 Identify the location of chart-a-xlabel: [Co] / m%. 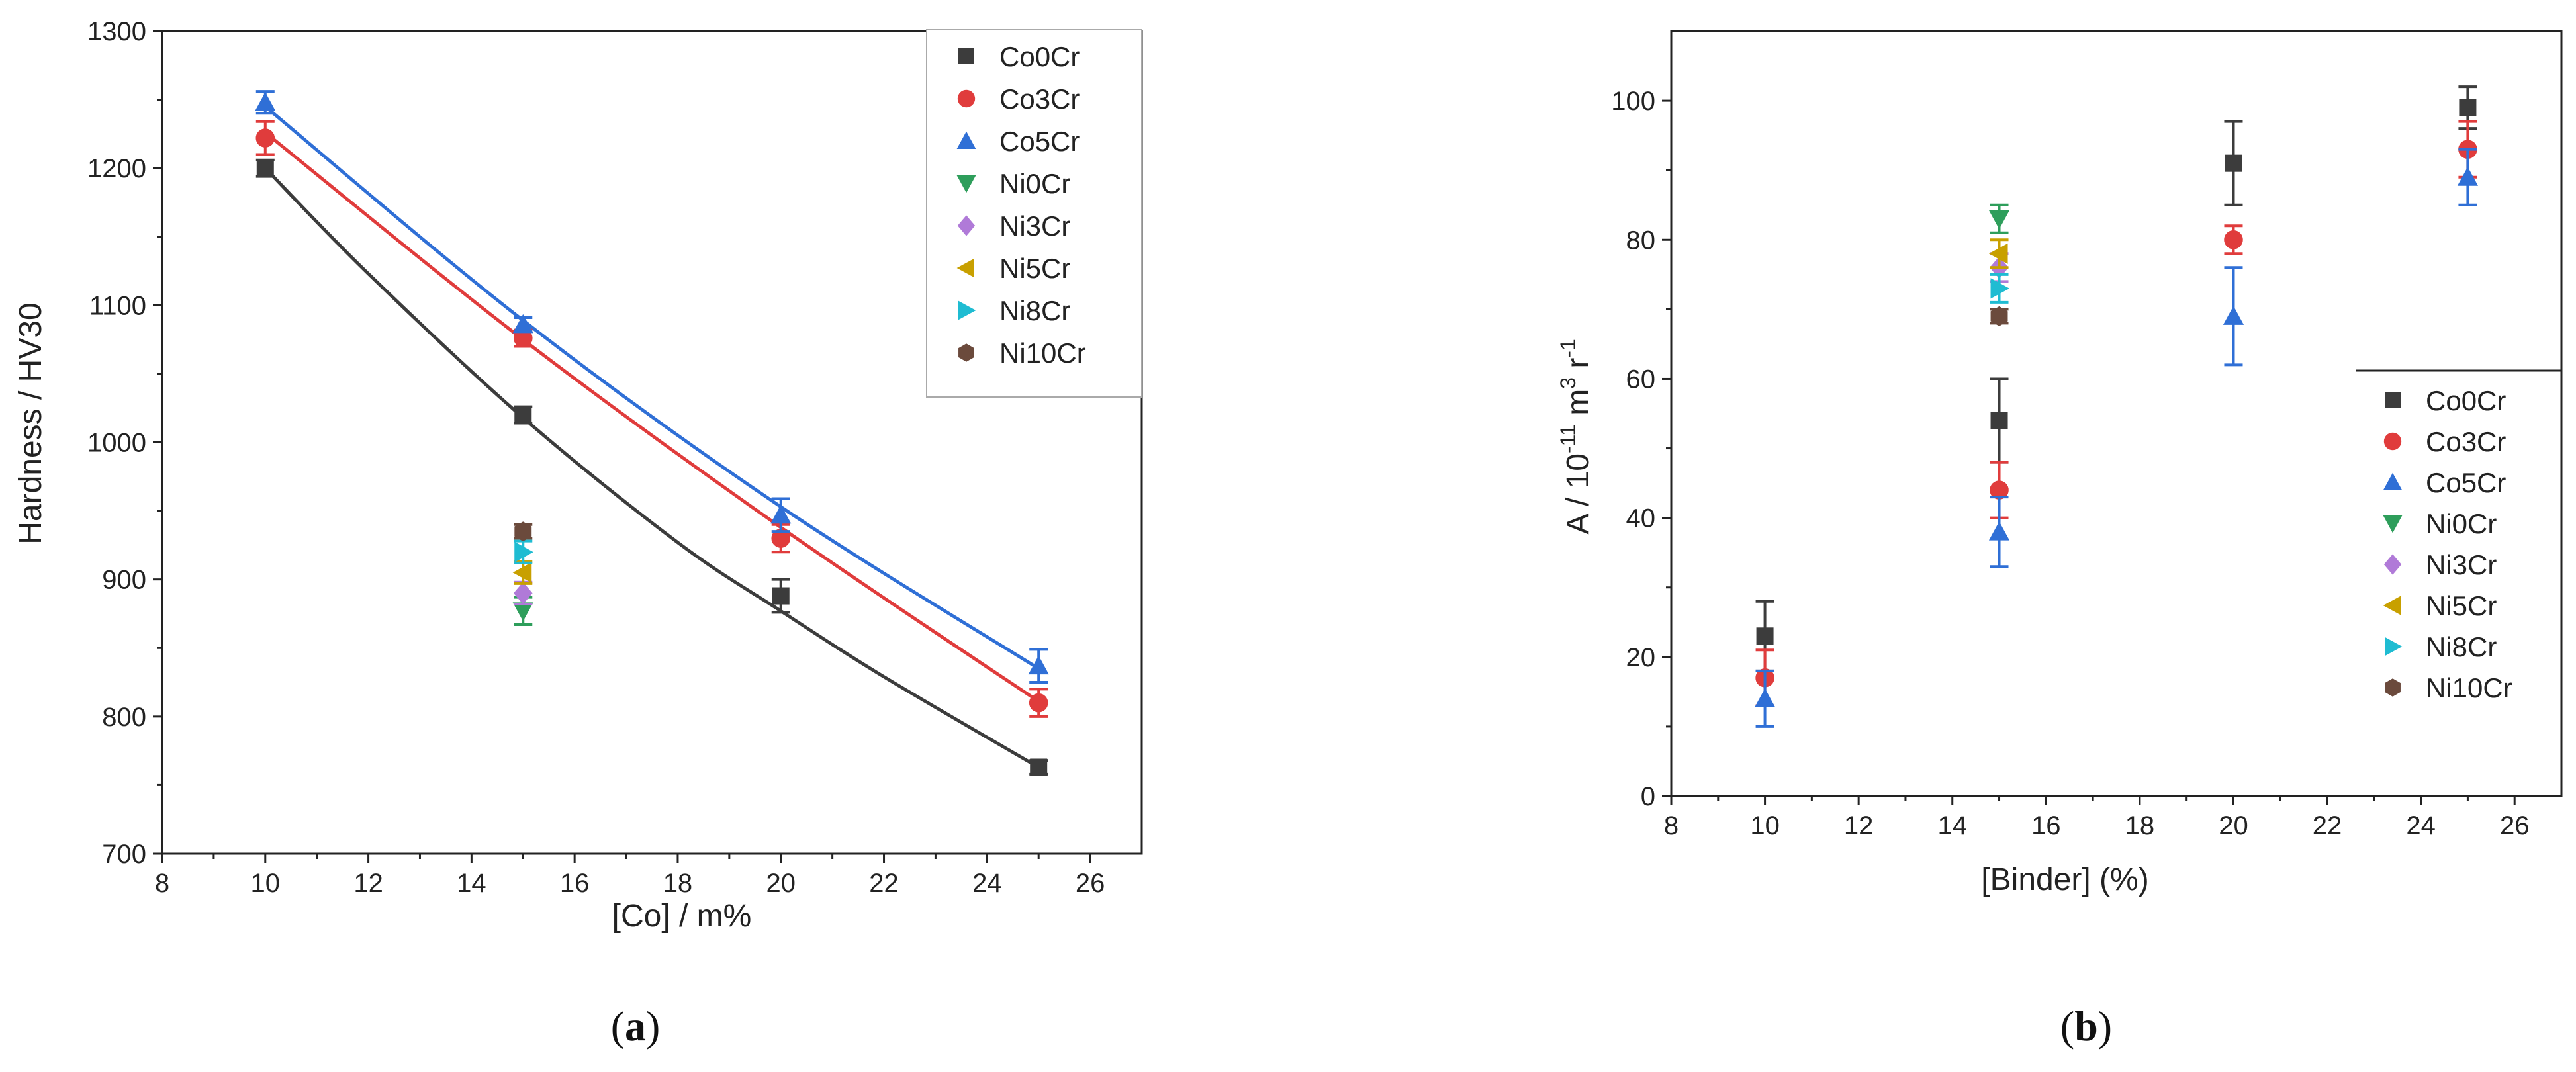
(682, 916).